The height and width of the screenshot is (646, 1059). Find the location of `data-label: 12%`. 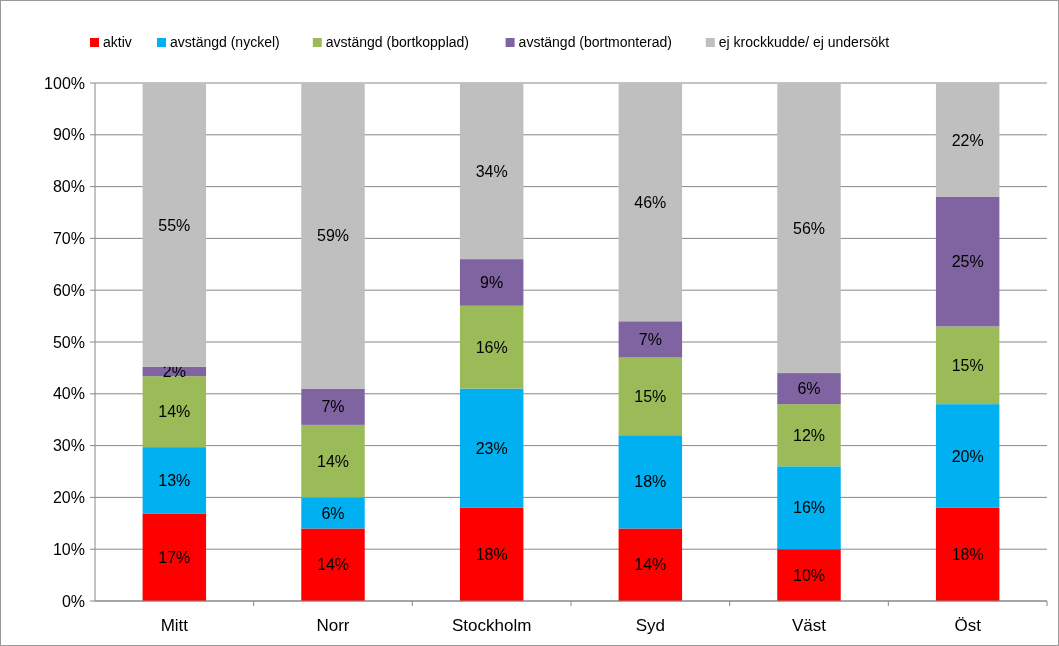

data-label: 12% is located at coordinates (809, 435).